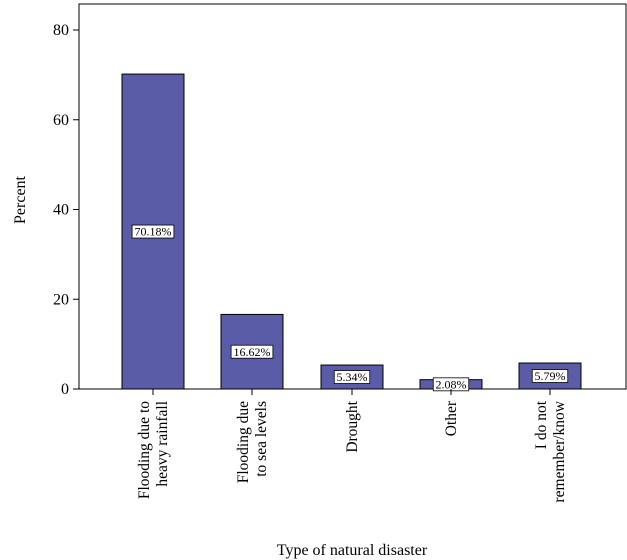 The image size is (627, 560). What do you see at coordinates (243, 442) in the screenshot?
I see `x-tick-label-line: Flooding due` at bounding box center [243, 442].